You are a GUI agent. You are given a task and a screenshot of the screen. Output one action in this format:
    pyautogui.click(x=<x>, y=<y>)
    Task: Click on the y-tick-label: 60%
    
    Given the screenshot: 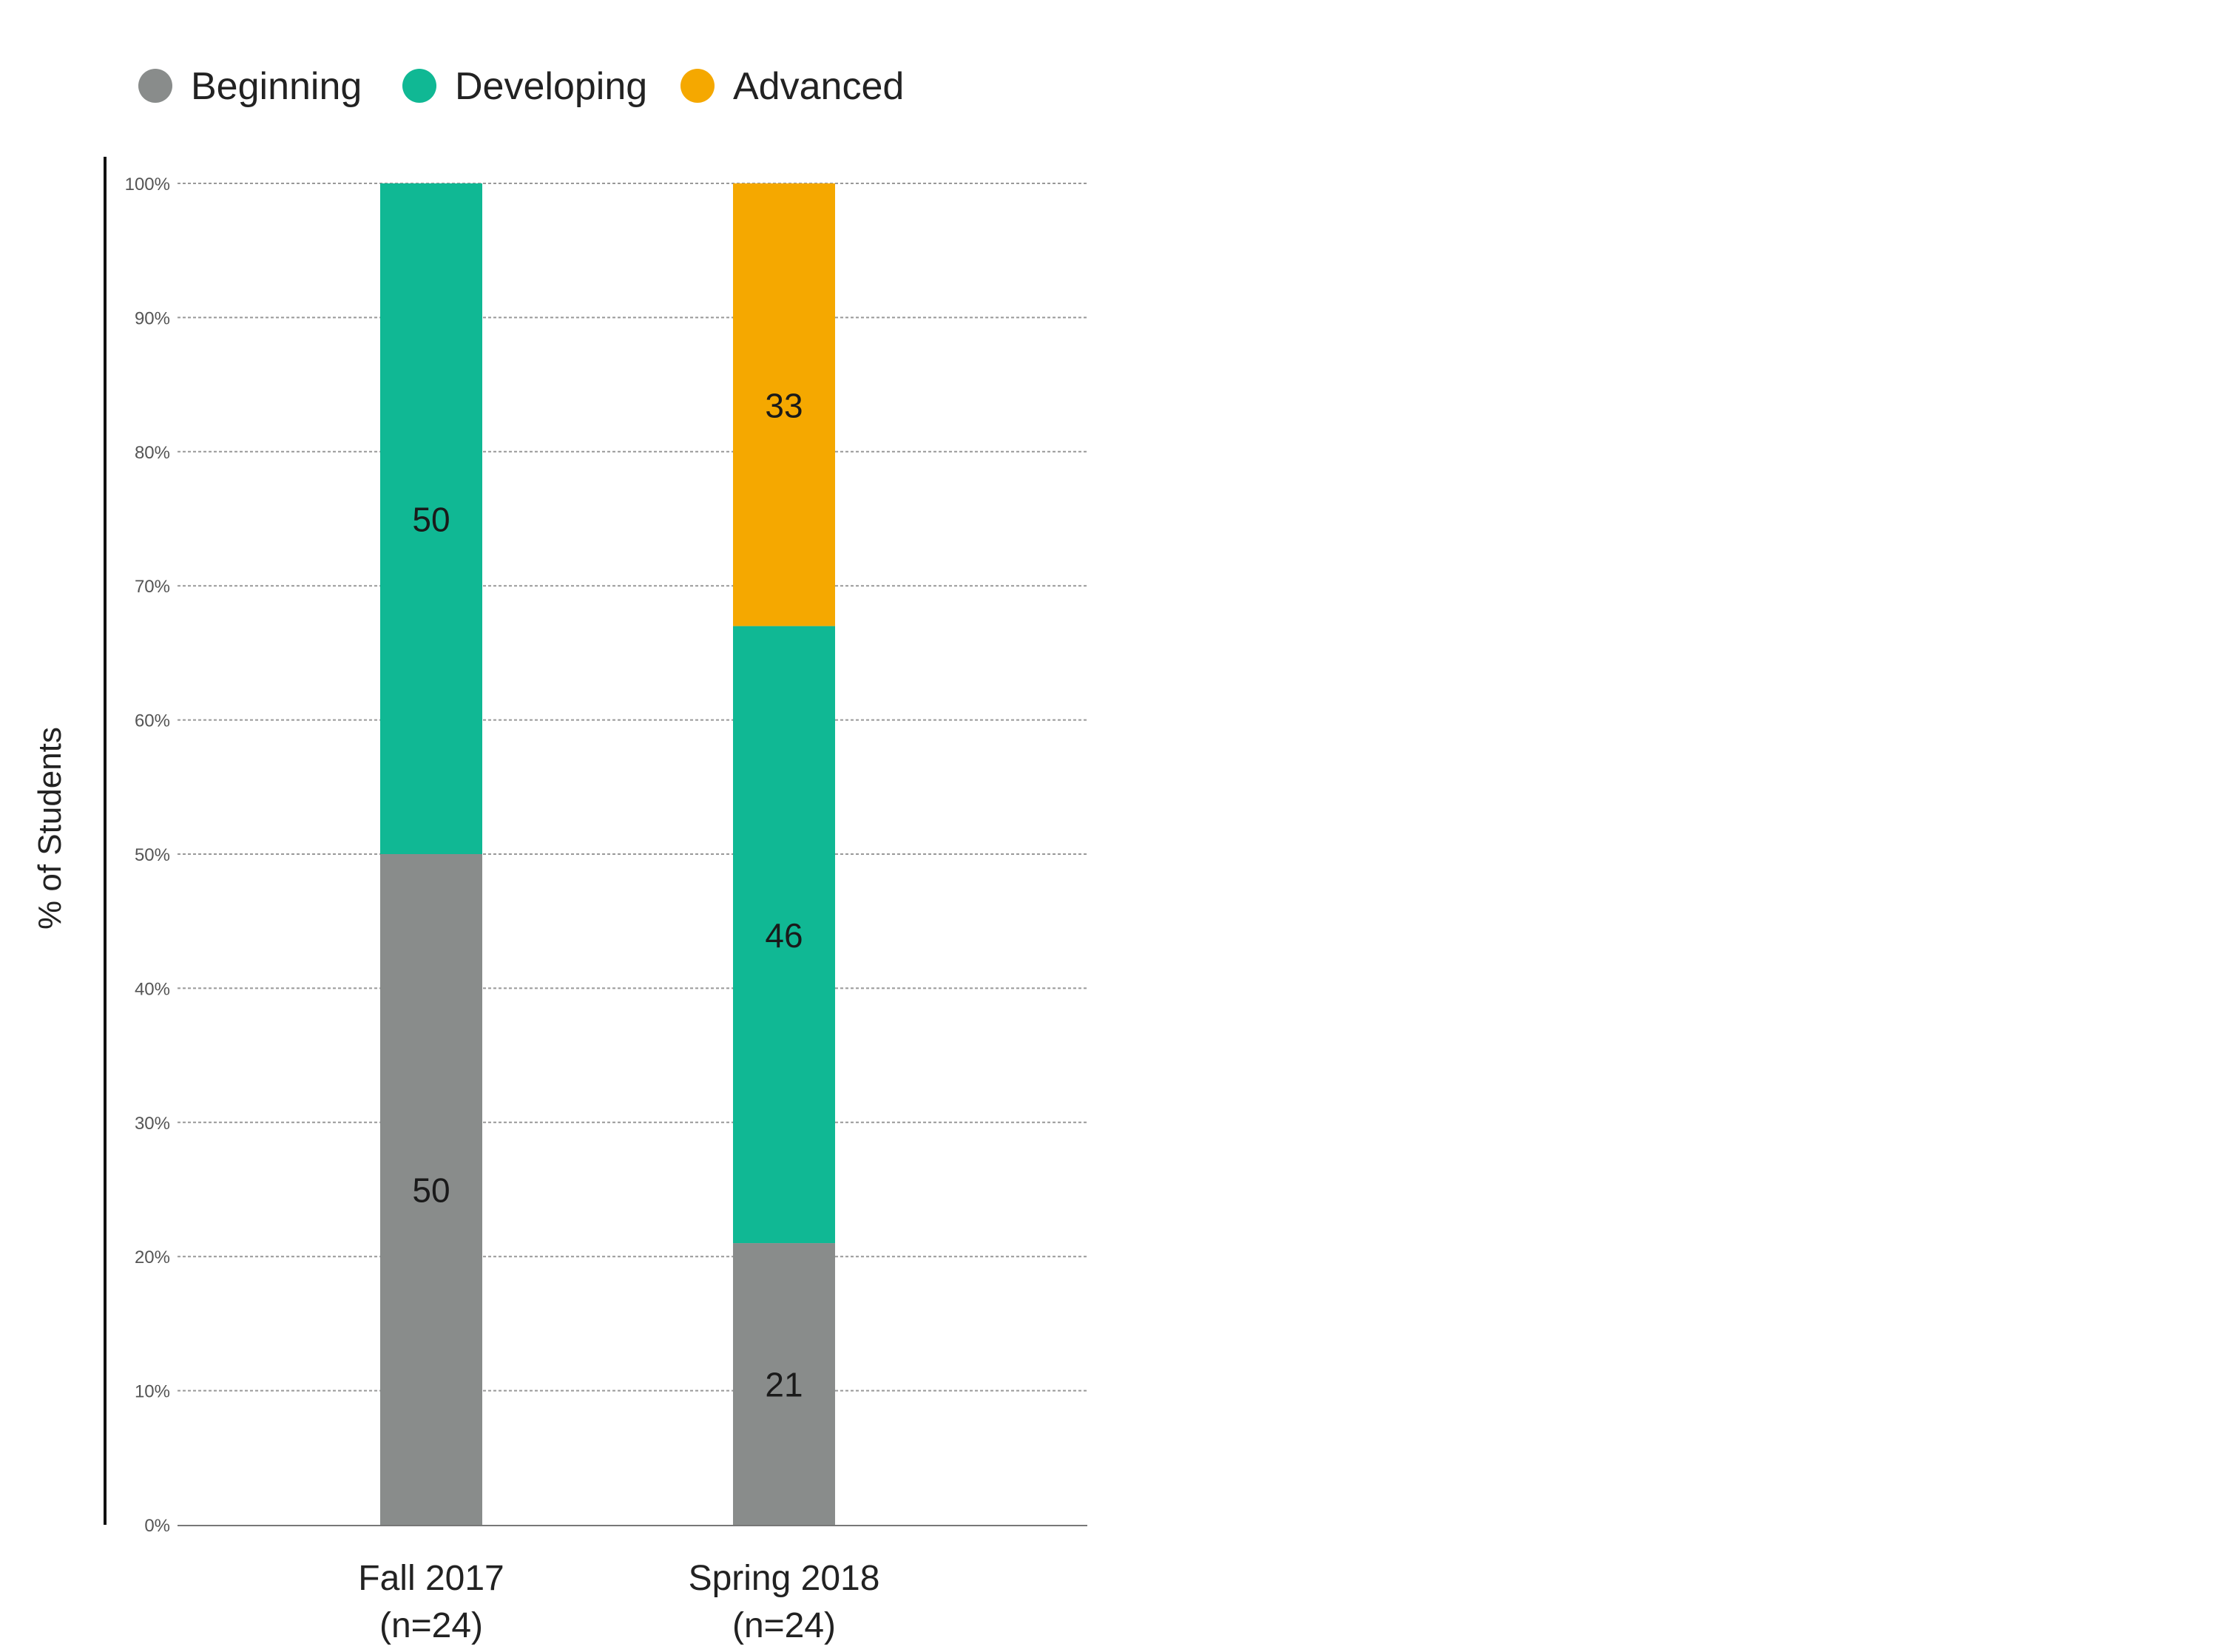 What is the action you would take?
    pyautogui.click(x=152, y=721)
    